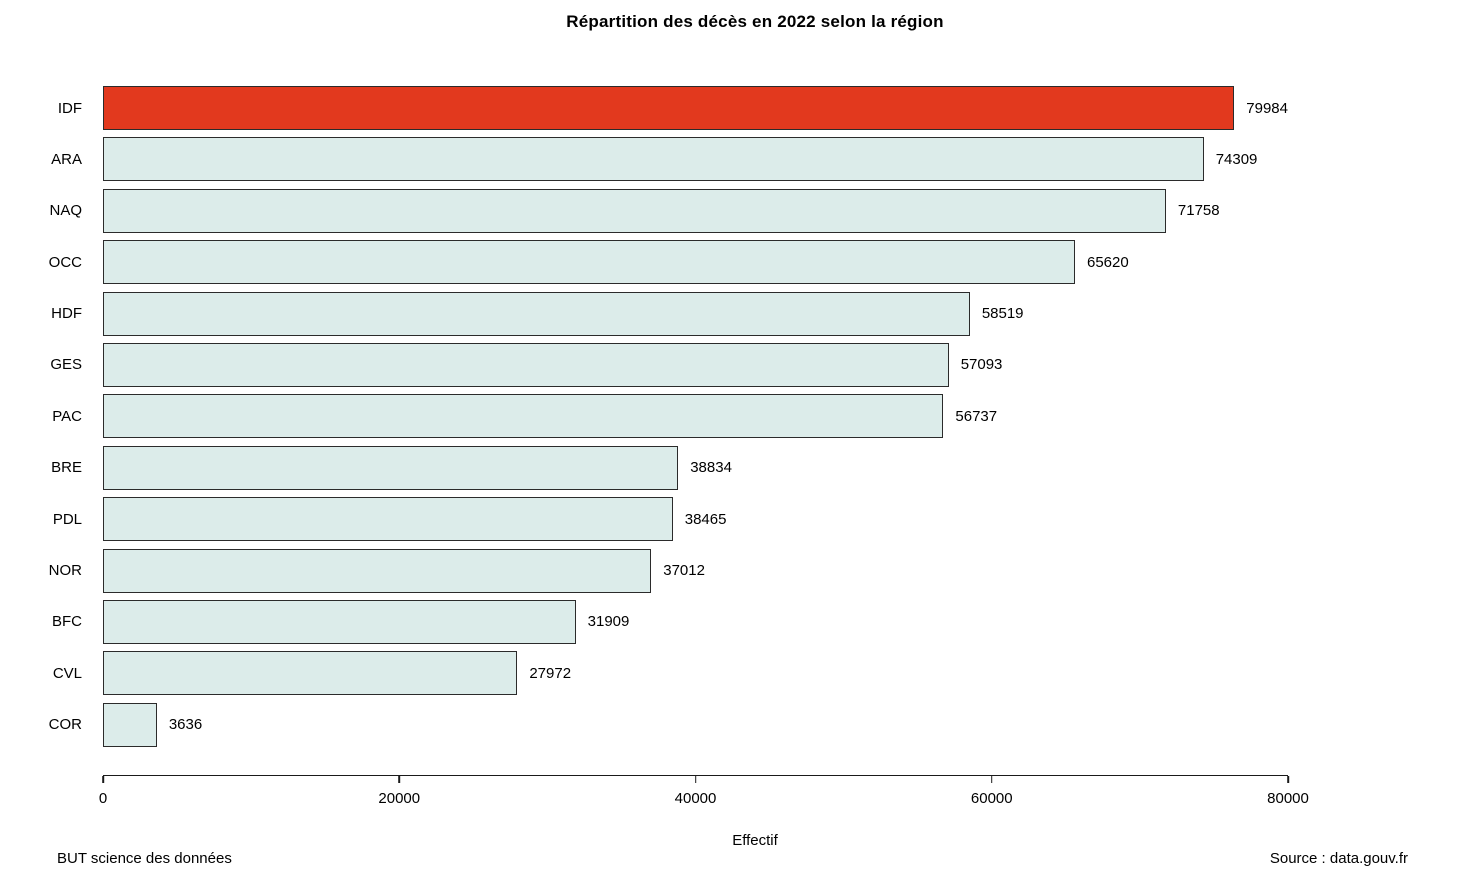 The image size is (1460, 880). What do you see at coordinates (65, 571) in the screenshot?
I see `category-label: NOR` at bounding box center [65, 571].